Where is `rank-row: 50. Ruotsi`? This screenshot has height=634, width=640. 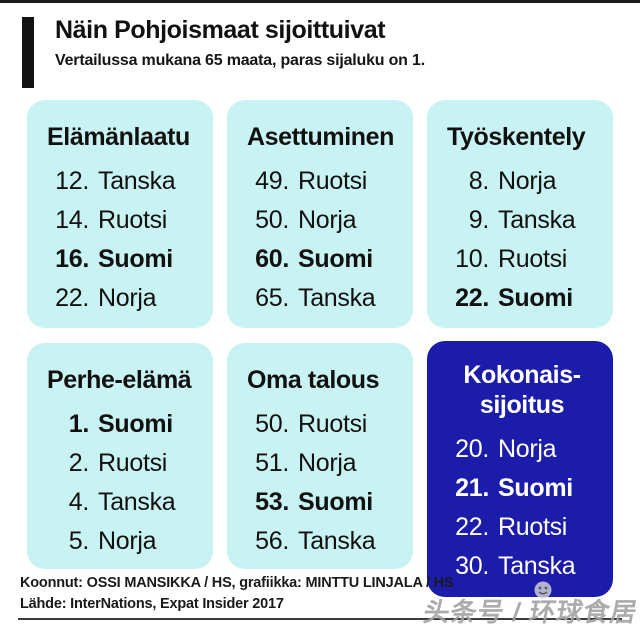
rank-row: 50. Ruotsi is located at coordinates (322, 424).